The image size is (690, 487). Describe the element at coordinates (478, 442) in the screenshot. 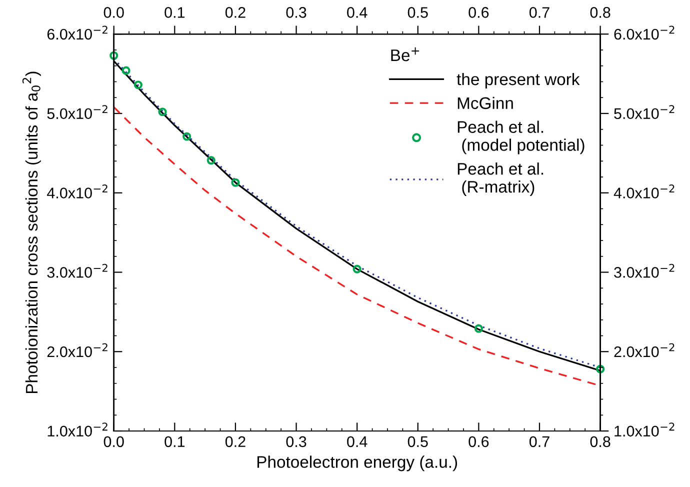

I see `x-tick-label: 0.6` at that location.